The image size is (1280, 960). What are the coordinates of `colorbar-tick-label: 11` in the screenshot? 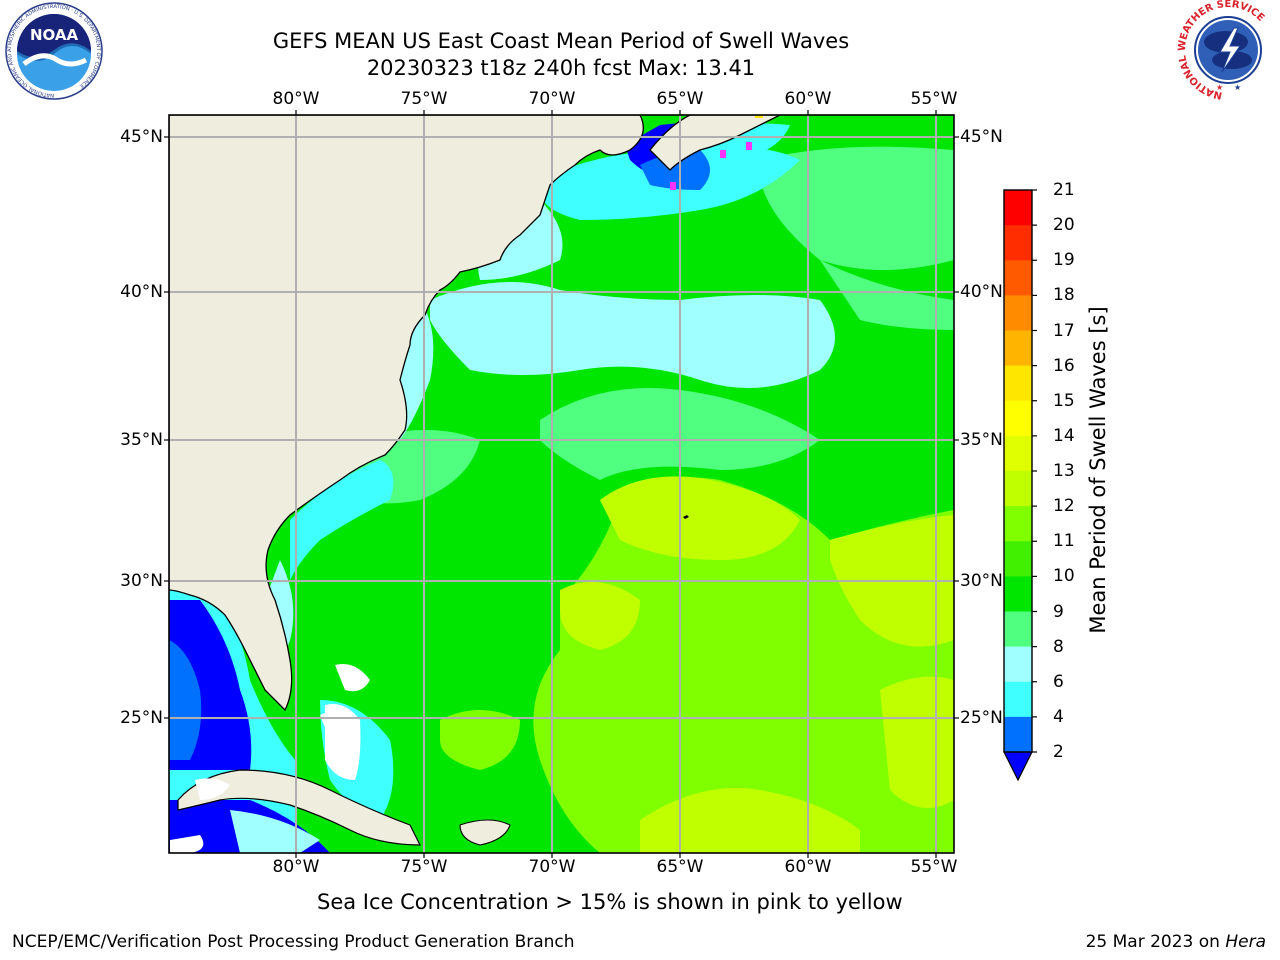 It's located at (1064, 541).